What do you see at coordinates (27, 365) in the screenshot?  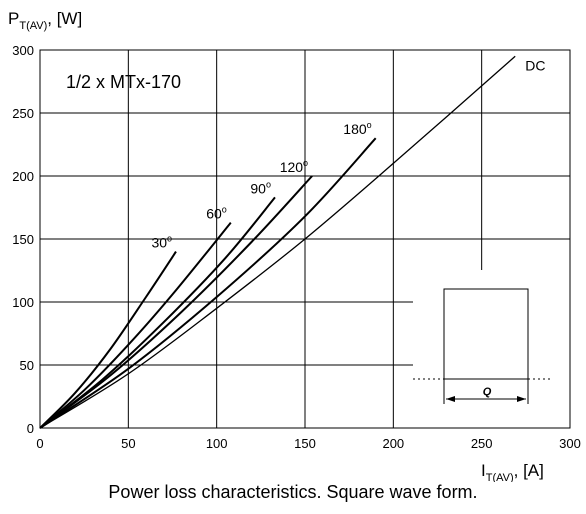 I see `y-tick-label: 50` at bounding box center [27, 365].